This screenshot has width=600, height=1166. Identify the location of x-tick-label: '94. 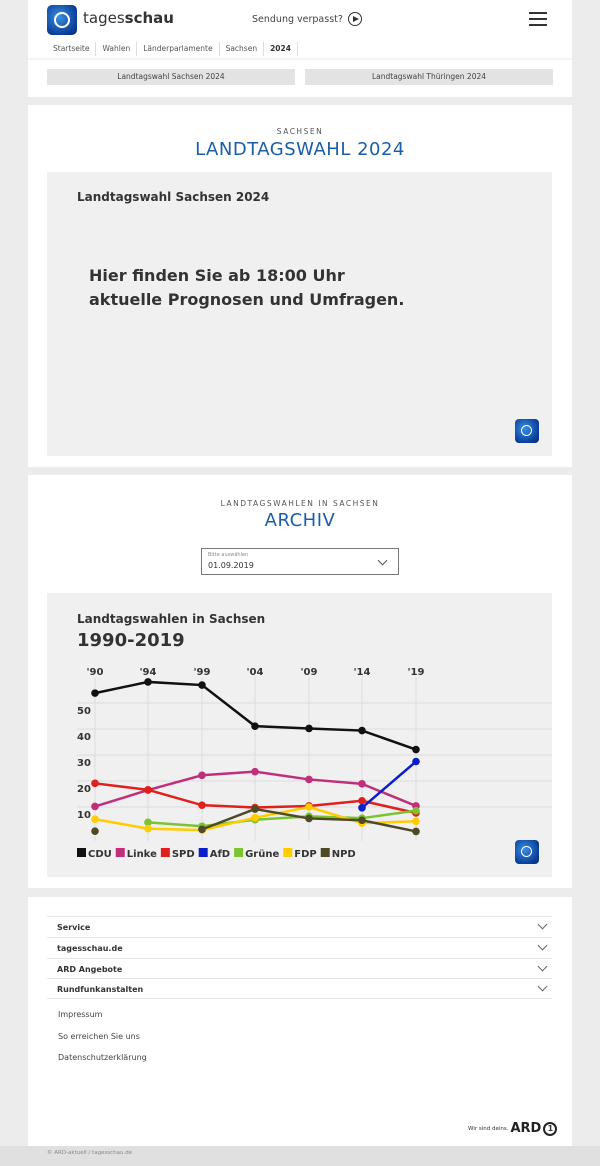
(148, 672).